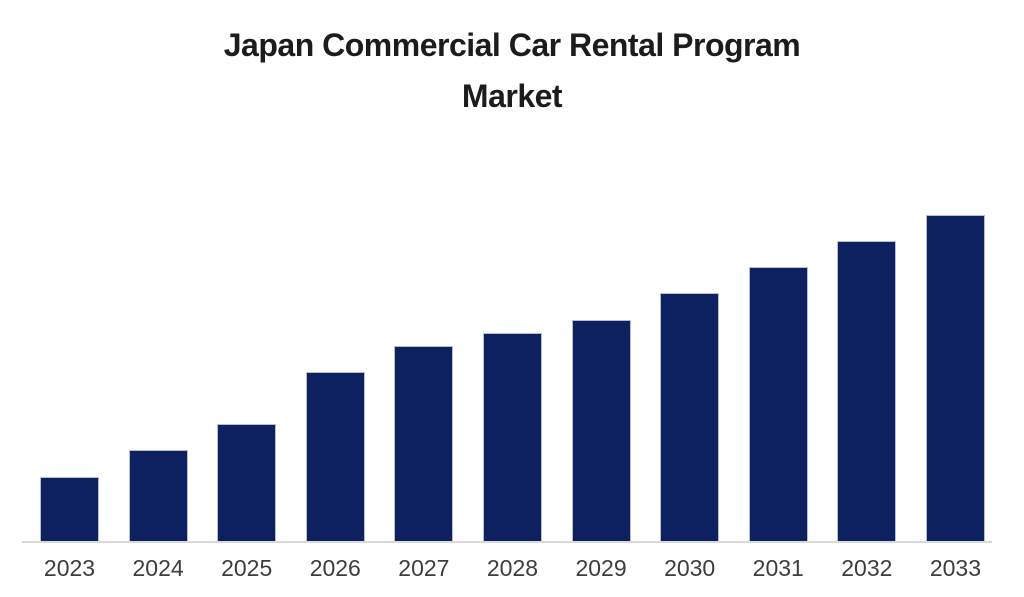  I want to click on bar-2028, so click(512, 437).